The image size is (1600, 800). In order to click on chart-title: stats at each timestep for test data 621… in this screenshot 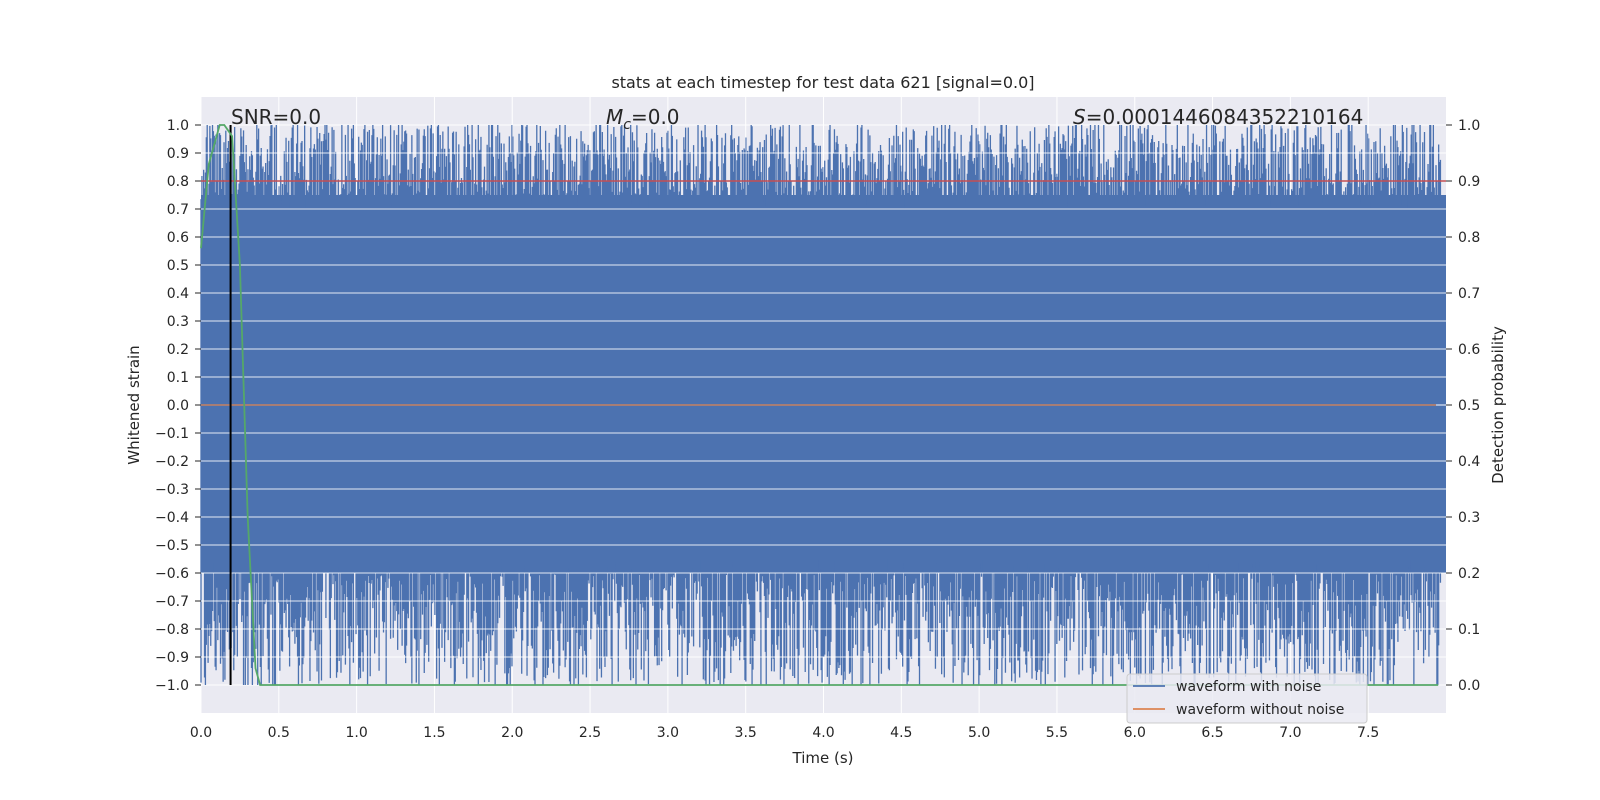, I will do `click(822, 82)`.